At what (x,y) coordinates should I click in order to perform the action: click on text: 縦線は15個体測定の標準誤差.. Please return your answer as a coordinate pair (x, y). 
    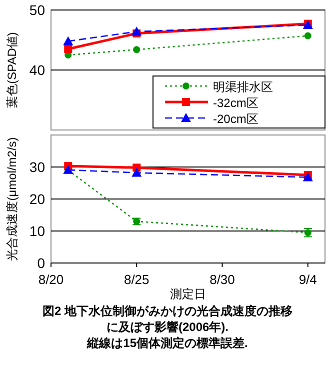
    Looking at the image, I should click on (167, 343).